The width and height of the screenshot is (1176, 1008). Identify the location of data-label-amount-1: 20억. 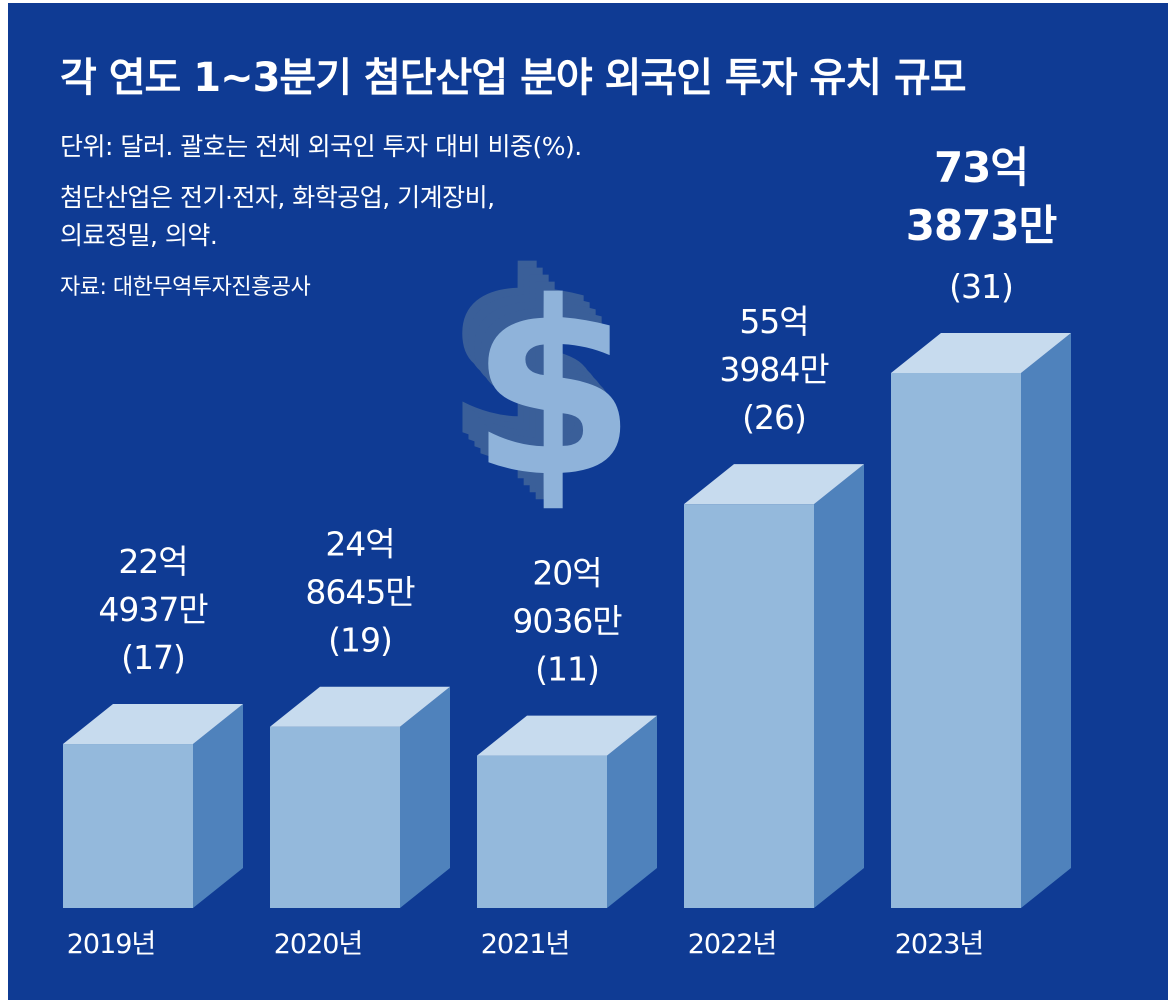
(566, 573).